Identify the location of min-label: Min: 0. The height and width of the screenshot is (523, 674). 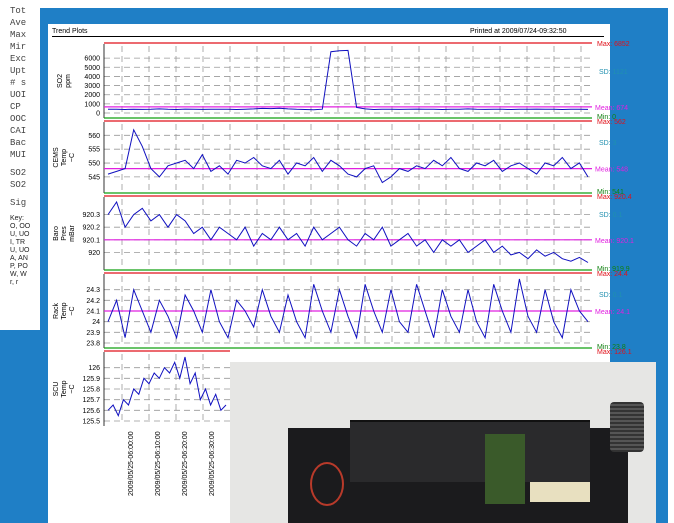
(606, 117).